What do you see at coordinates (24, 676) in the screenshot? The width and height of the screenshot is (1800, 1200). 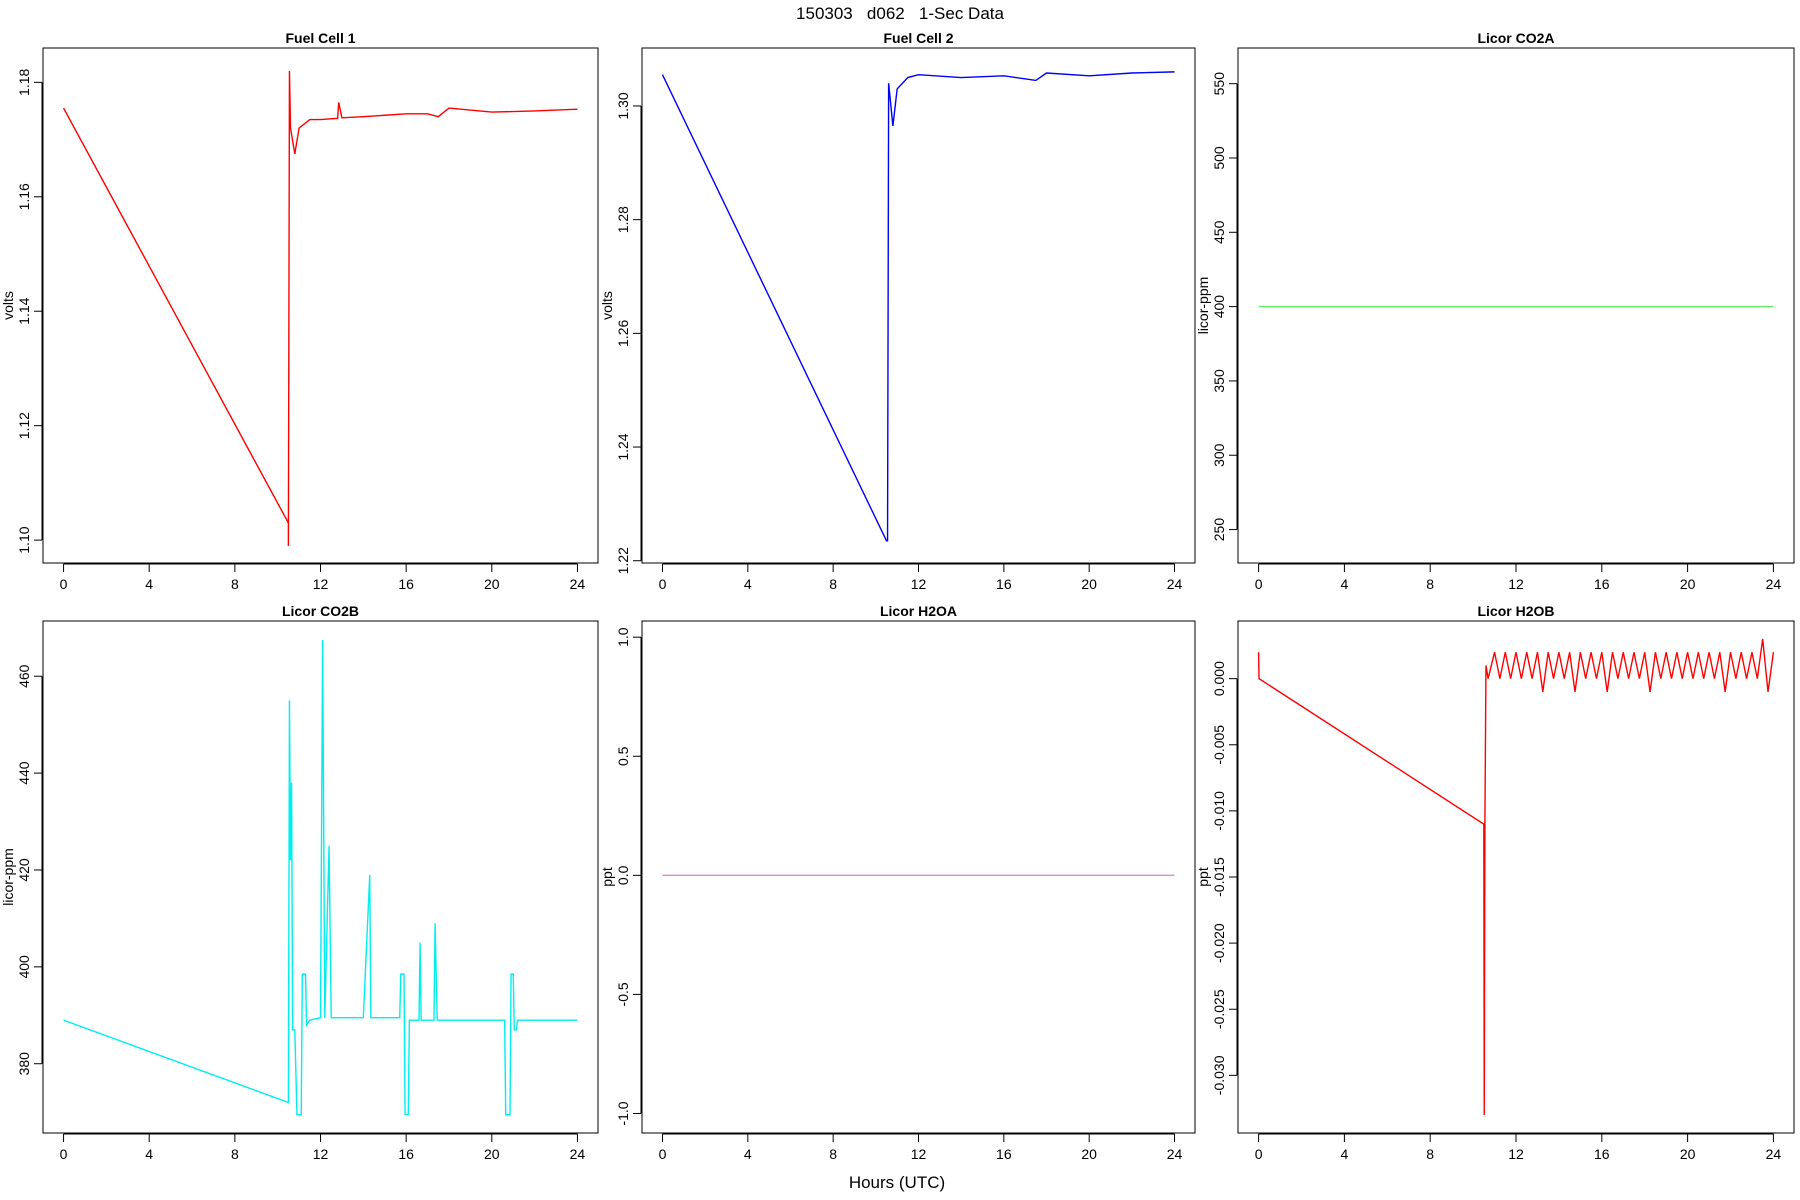 I see `y-tick-label: 460` at bounding box center [24, 676].